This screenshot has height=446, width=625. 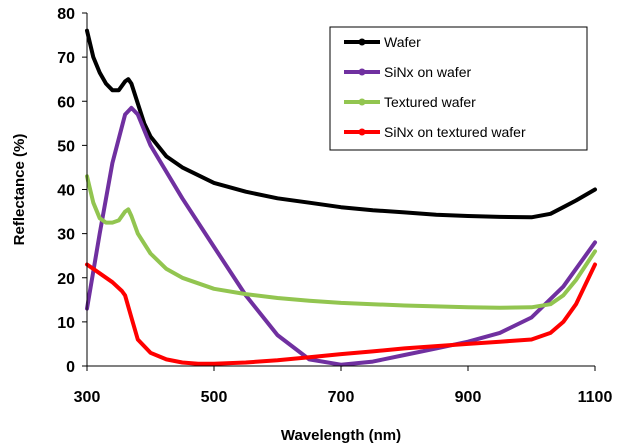 What do you see at coordinates (595, 397) in the screenshot?
I see `x-tick-label: 1100` at bounding box center [595, 397].